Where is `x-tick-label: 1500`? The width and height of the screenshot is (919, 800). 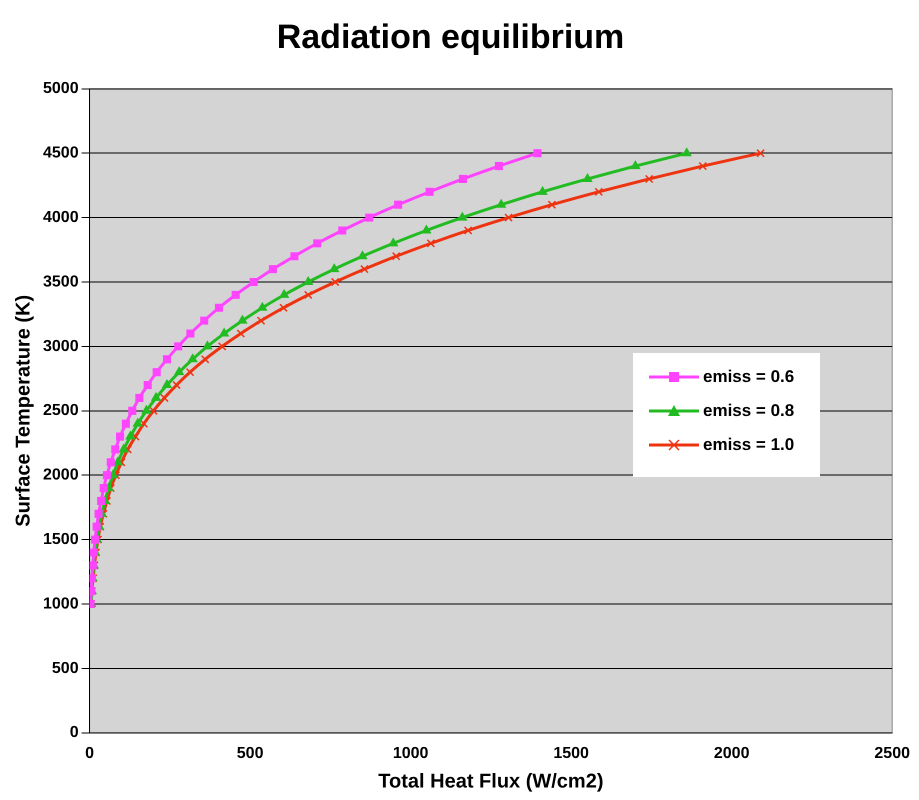 x-tick-label: 1500 is located at coordinates (571, 753).